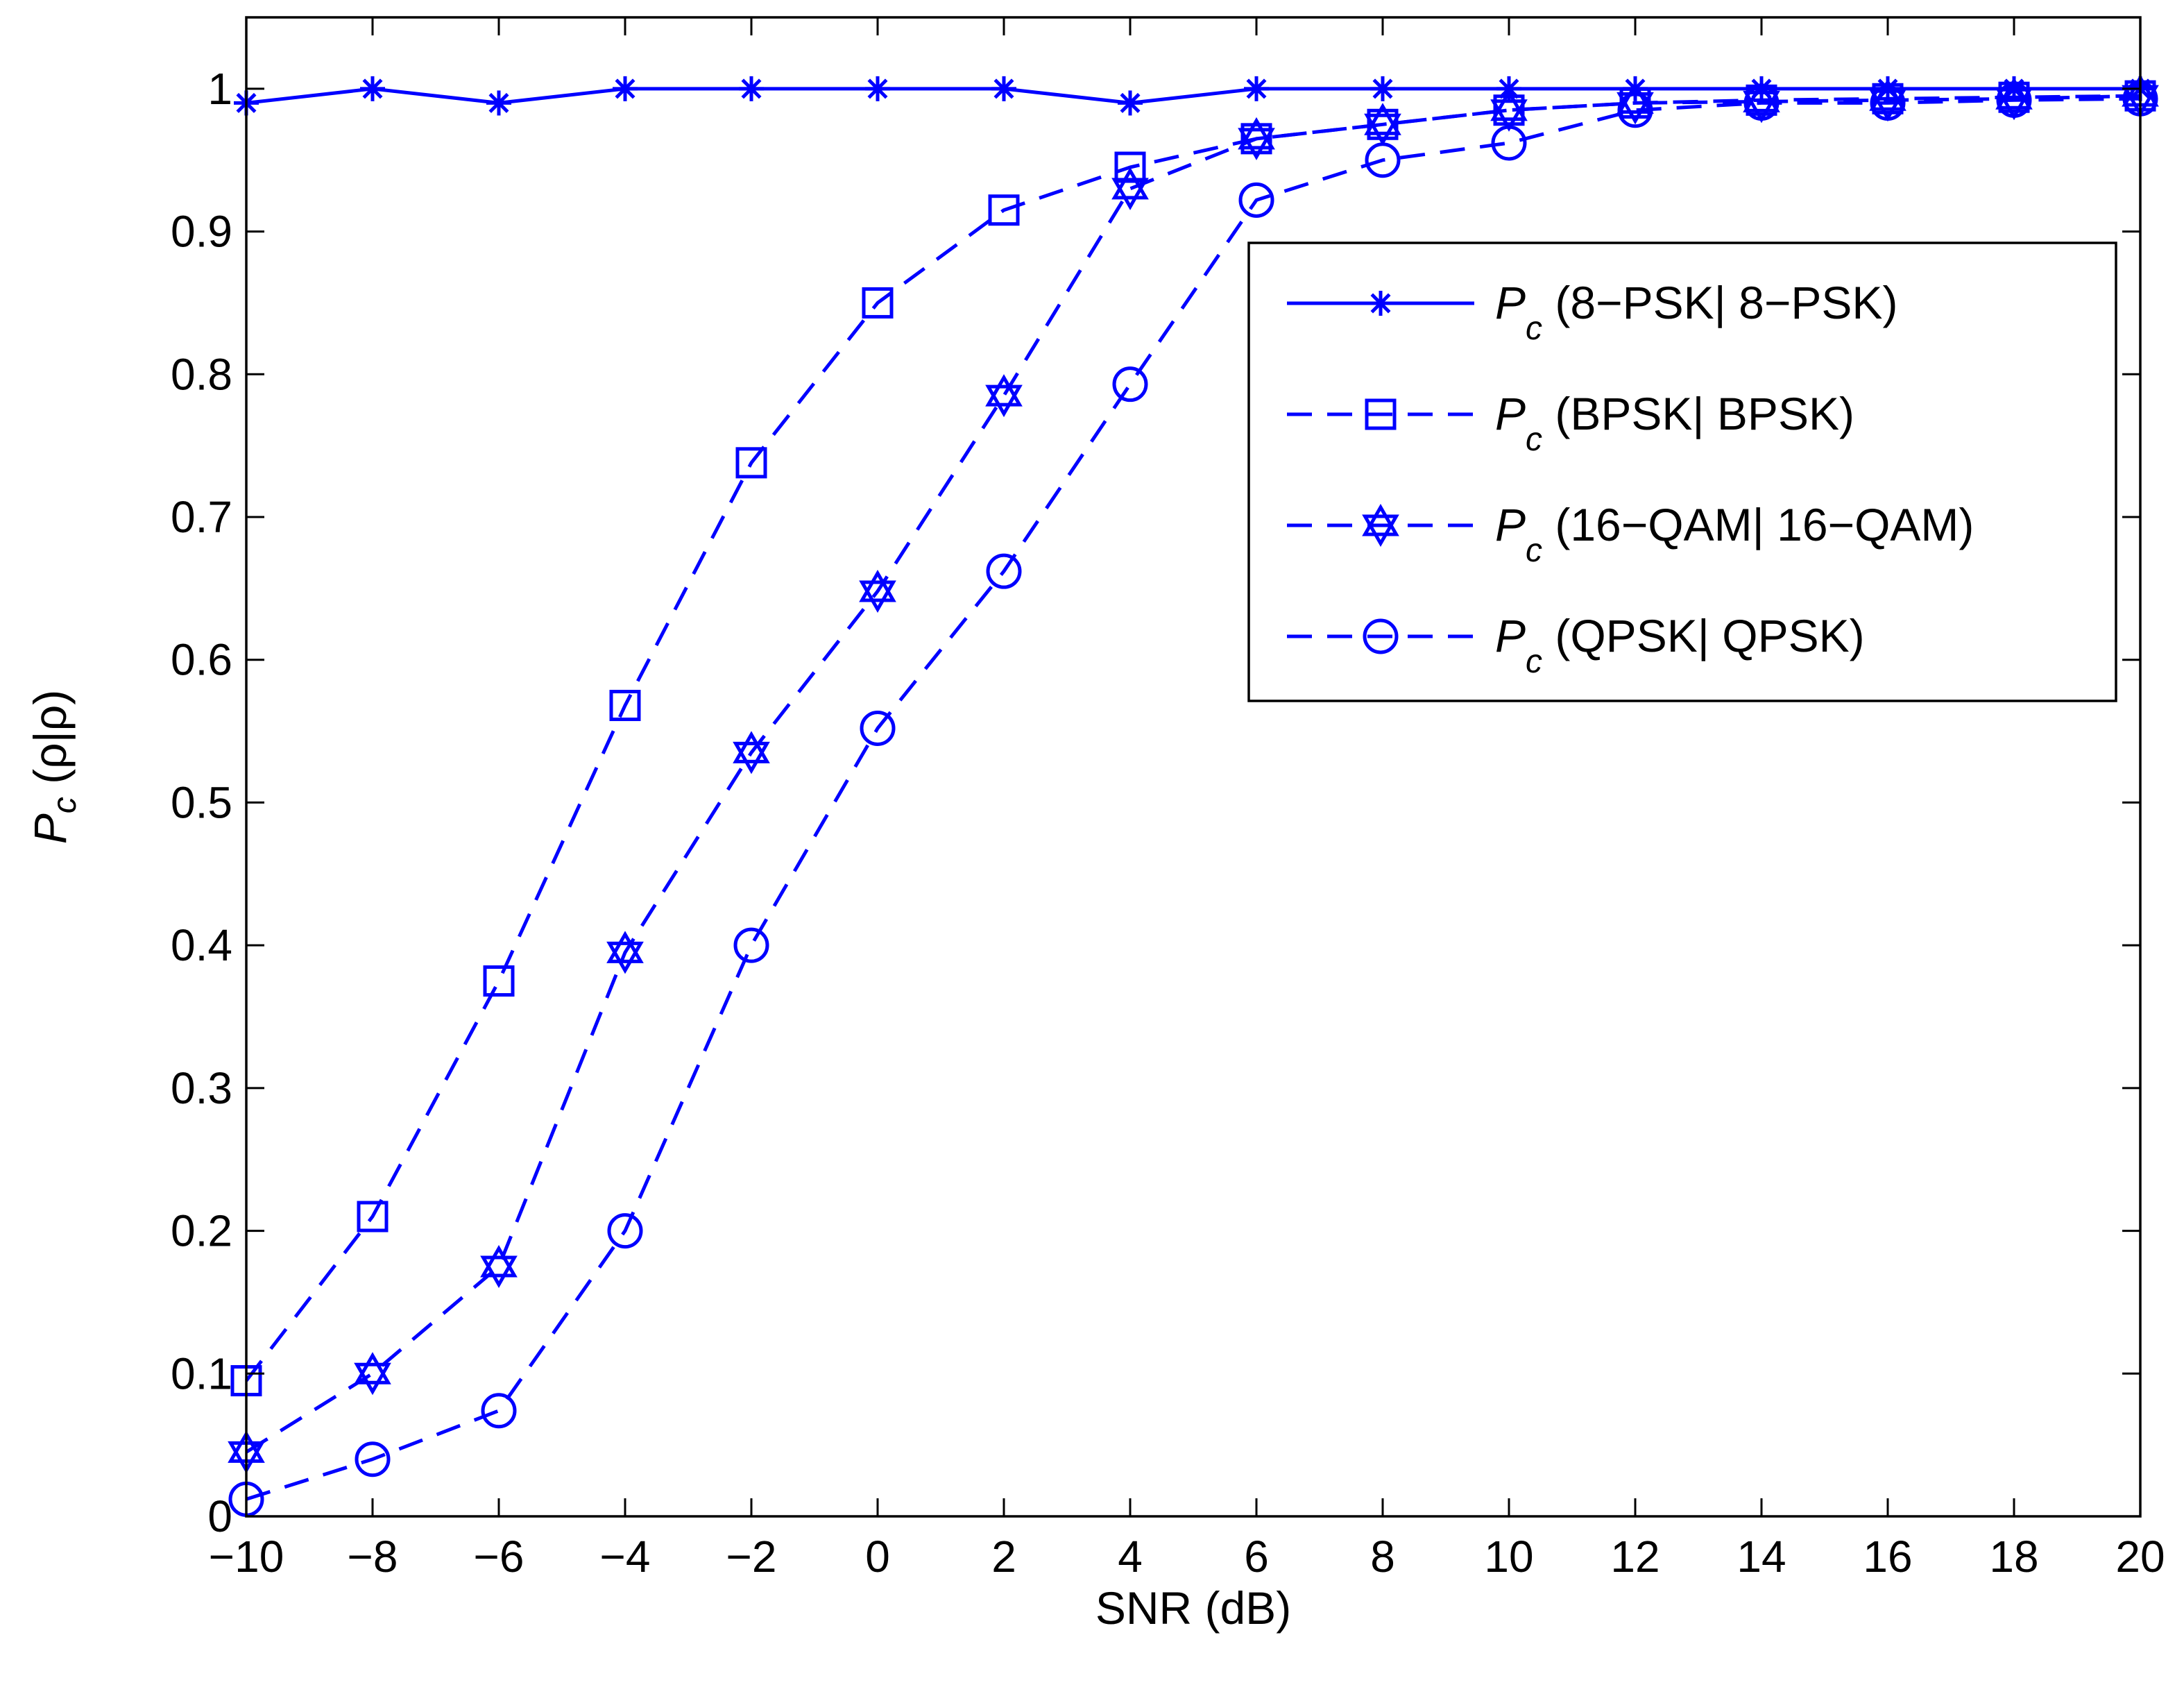 This screenshot has height=1694, width=2184. Describe the element at coordinates (1734, 534) in the screenshot. I see `legend-label: Pc (16−QAM| 16−QAM)` at that location.